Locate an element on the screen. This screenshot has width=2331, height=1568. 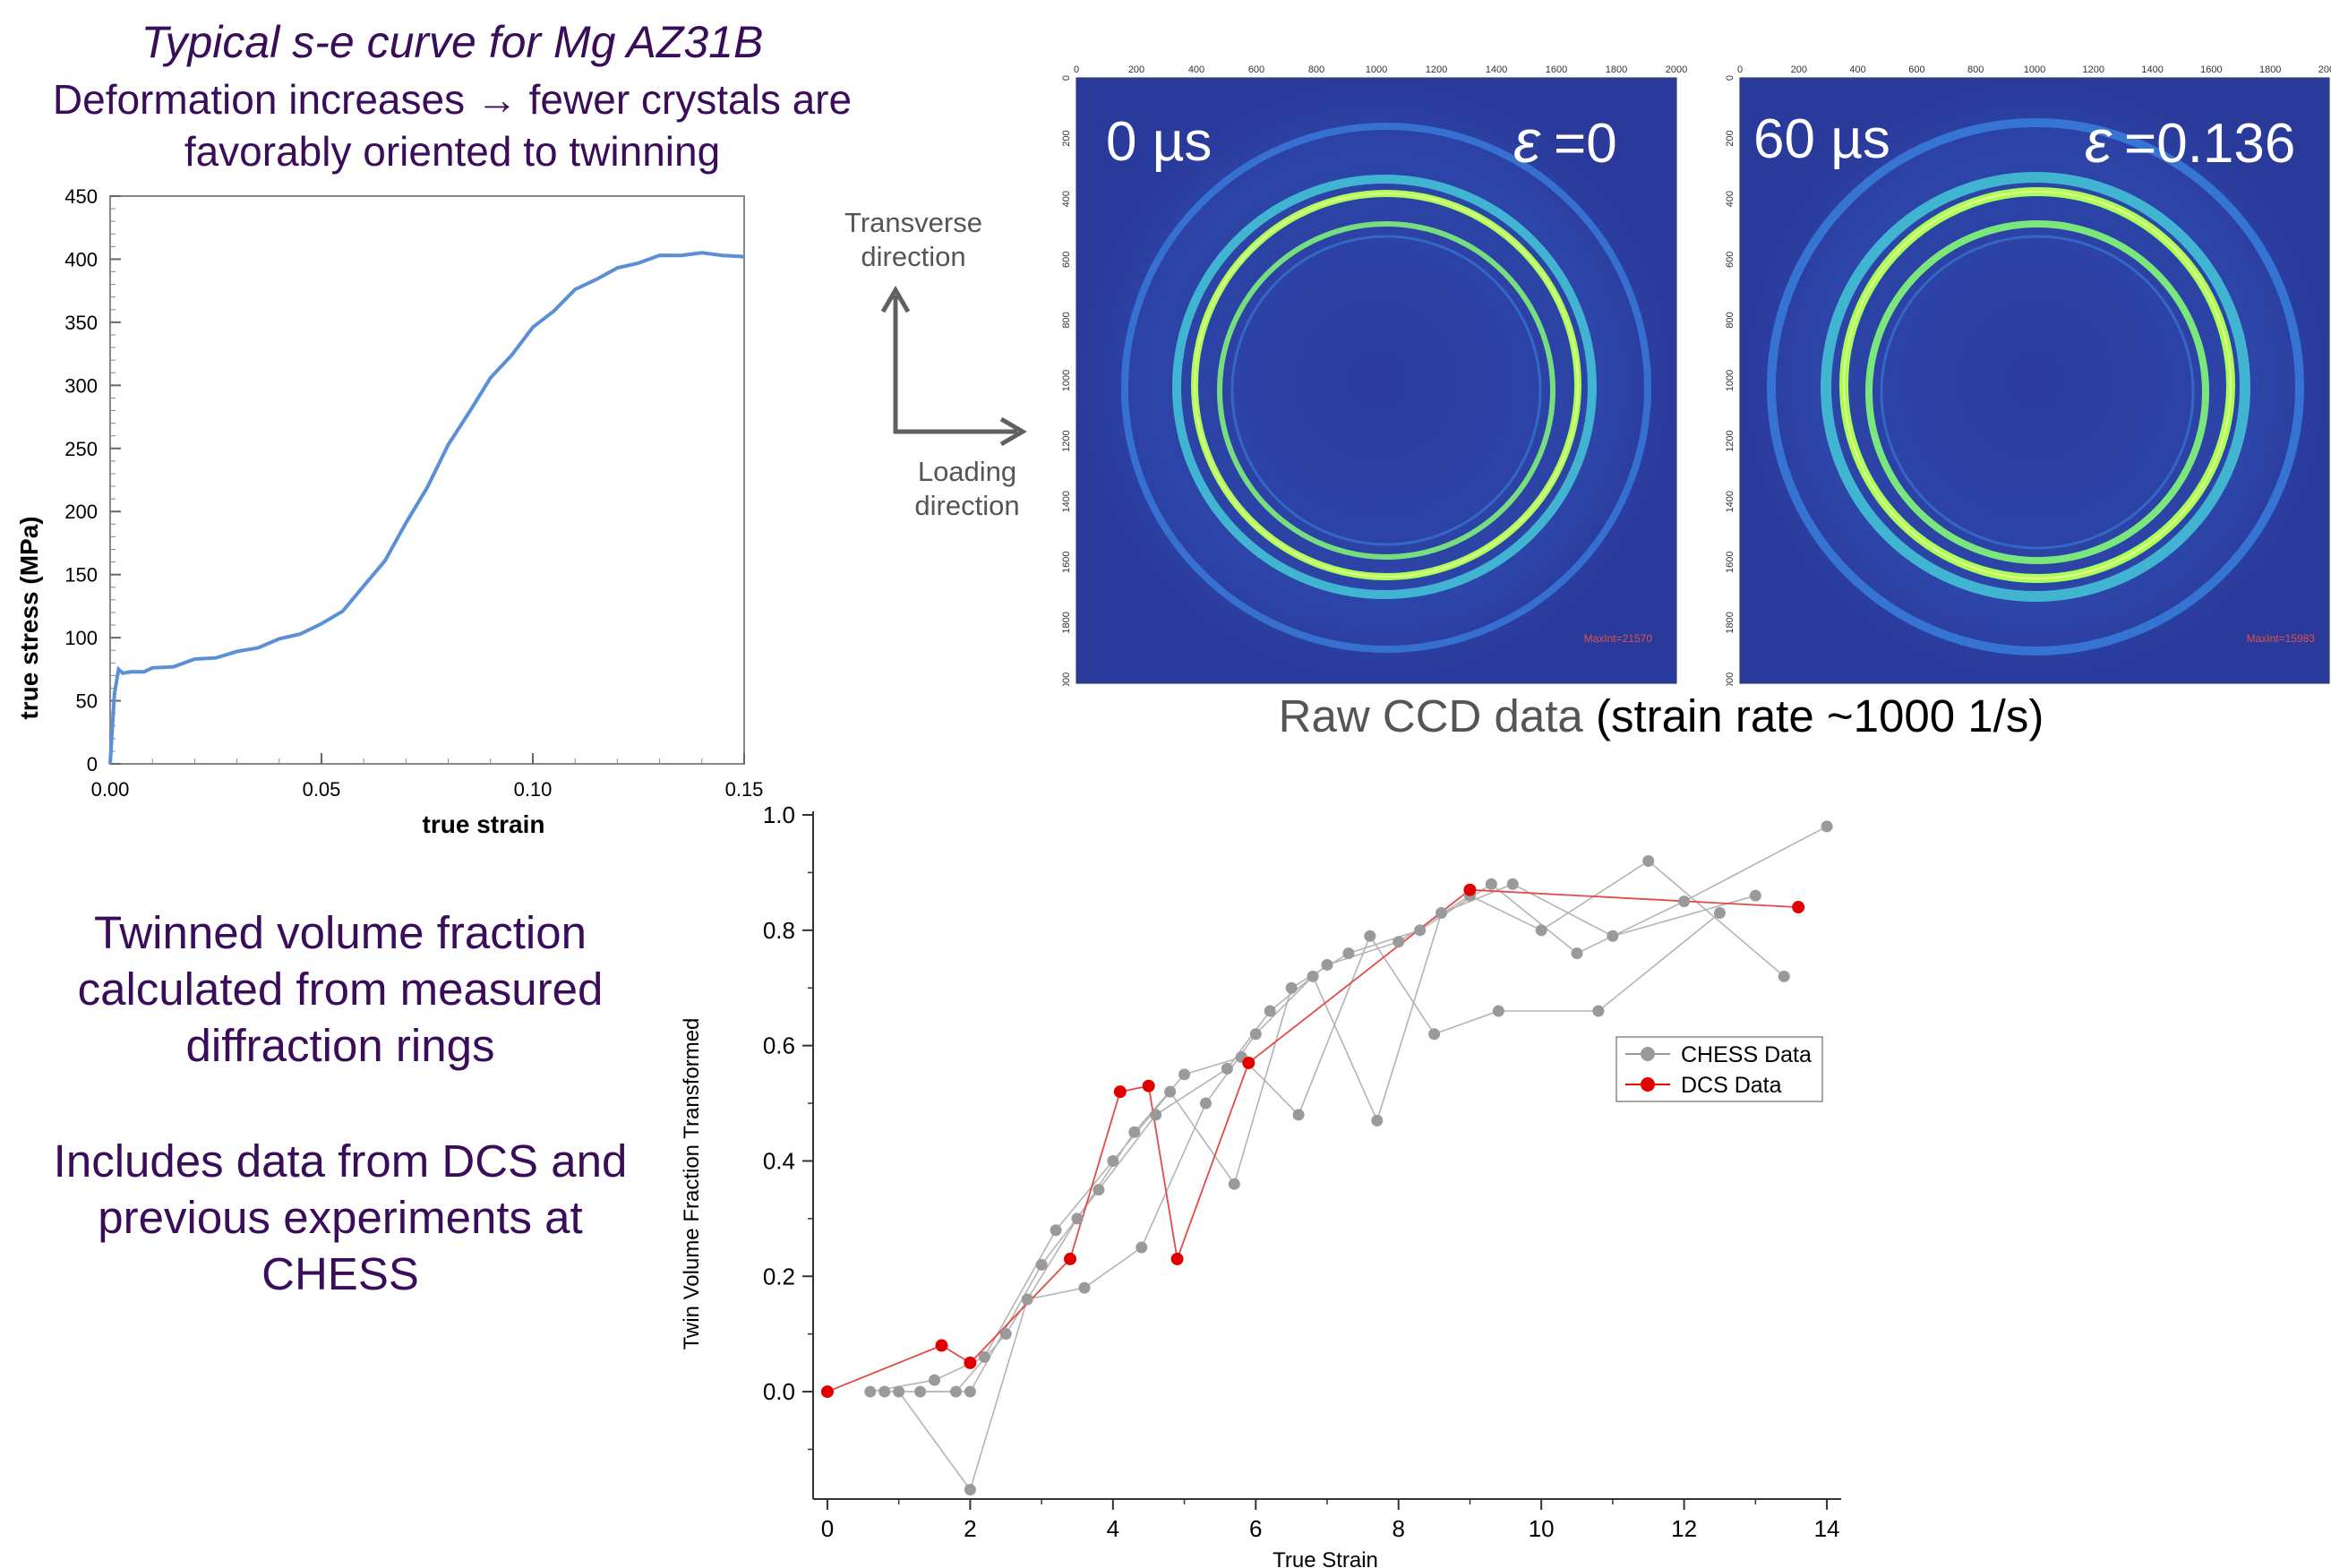
twin-fraction-ytick-label: 0.0 is located at coordinates (779, 1391).